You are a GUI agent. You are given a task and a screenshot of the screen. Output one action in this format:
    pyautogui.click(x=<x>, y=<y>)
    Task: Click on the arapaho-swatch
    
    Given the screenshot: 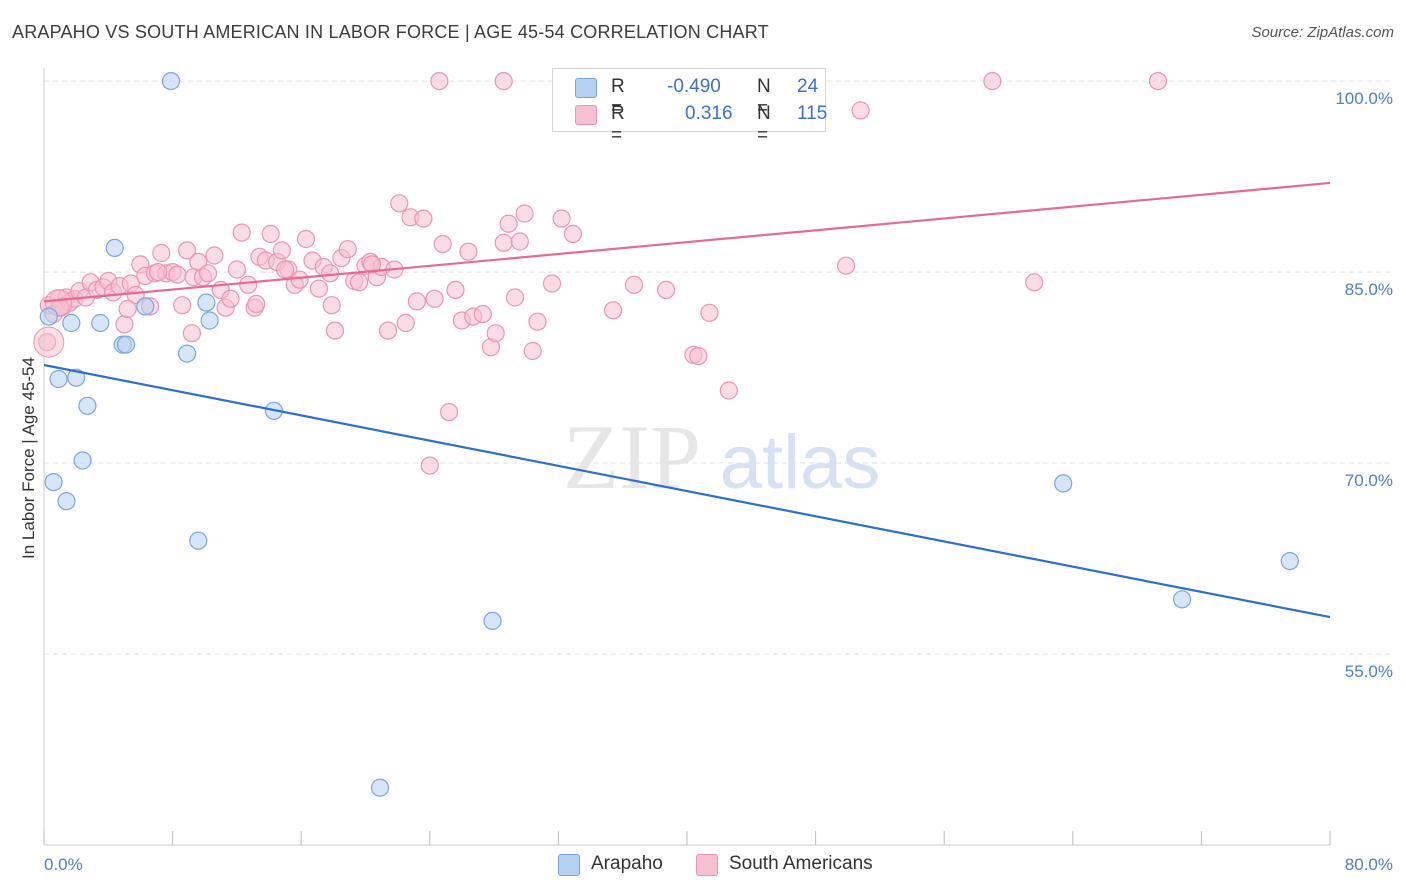 What is the action you would take?
    pyautogui.click(x=569, y=865)
    